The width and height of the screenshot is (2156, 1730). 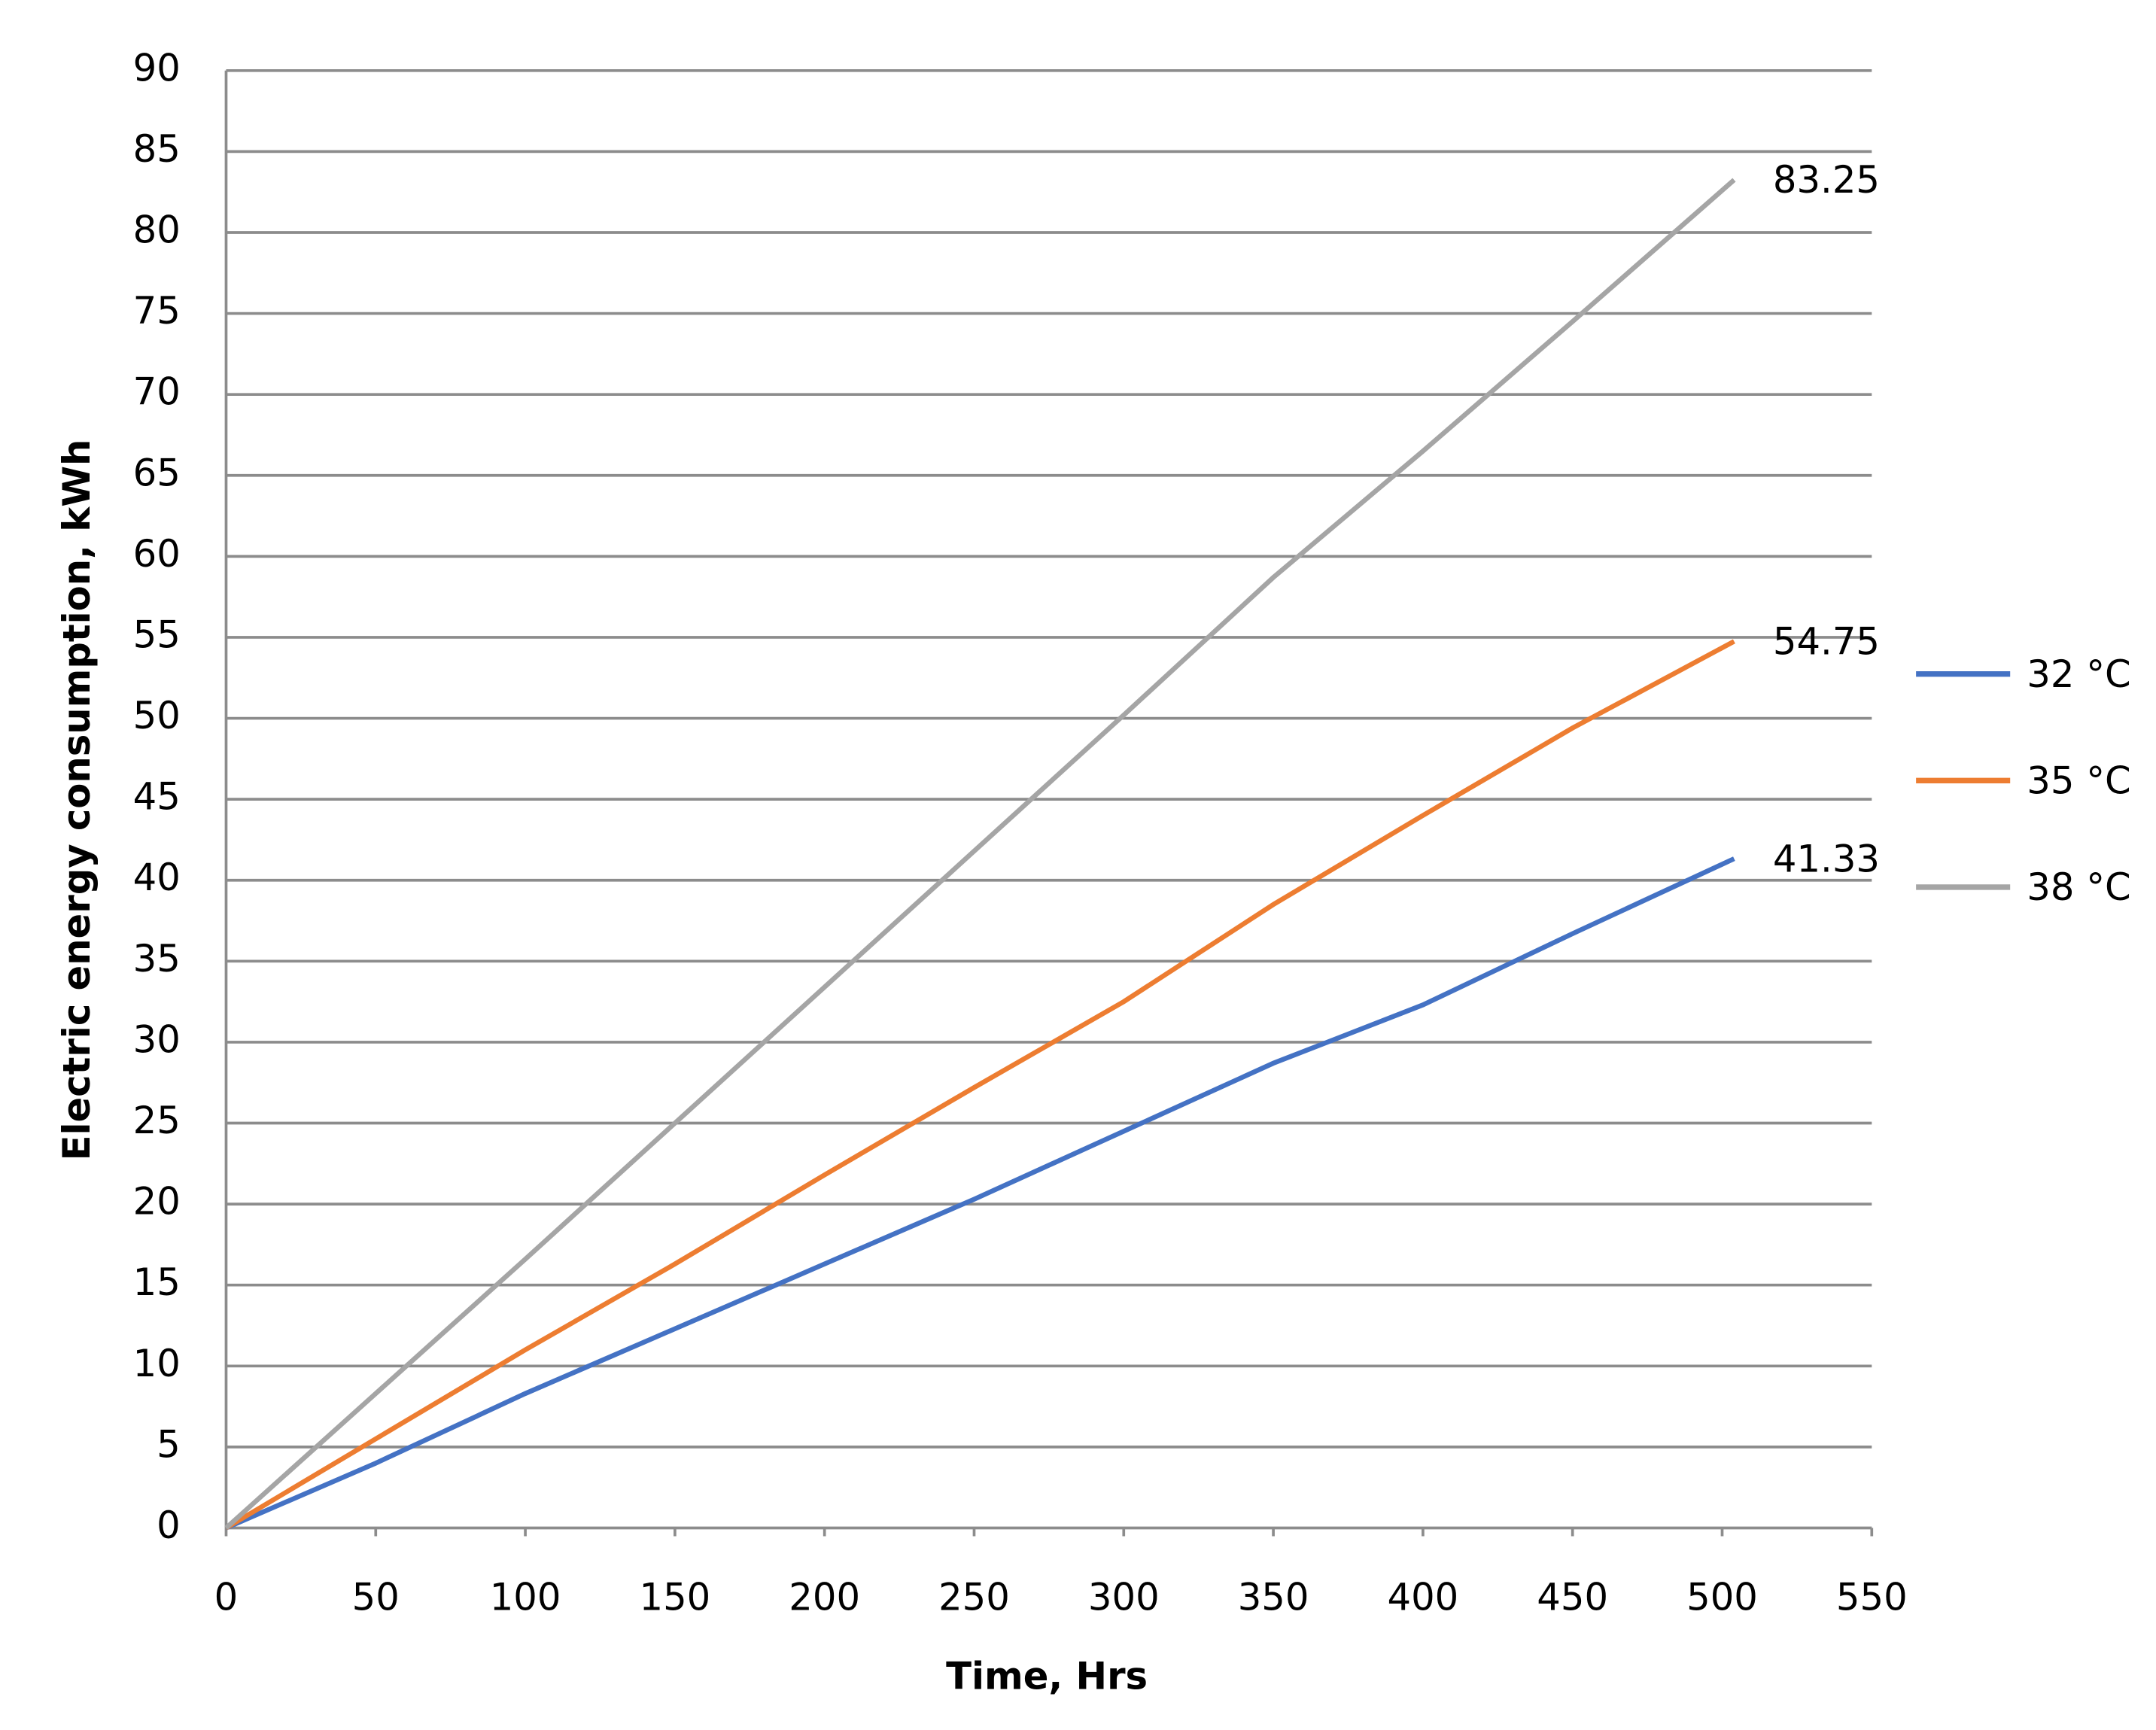 What do you see at coordinates (1047, 1676) in the screenshot?
I see `x-axis-title: Time, Hrs` at bounding box center [1047, 1676].